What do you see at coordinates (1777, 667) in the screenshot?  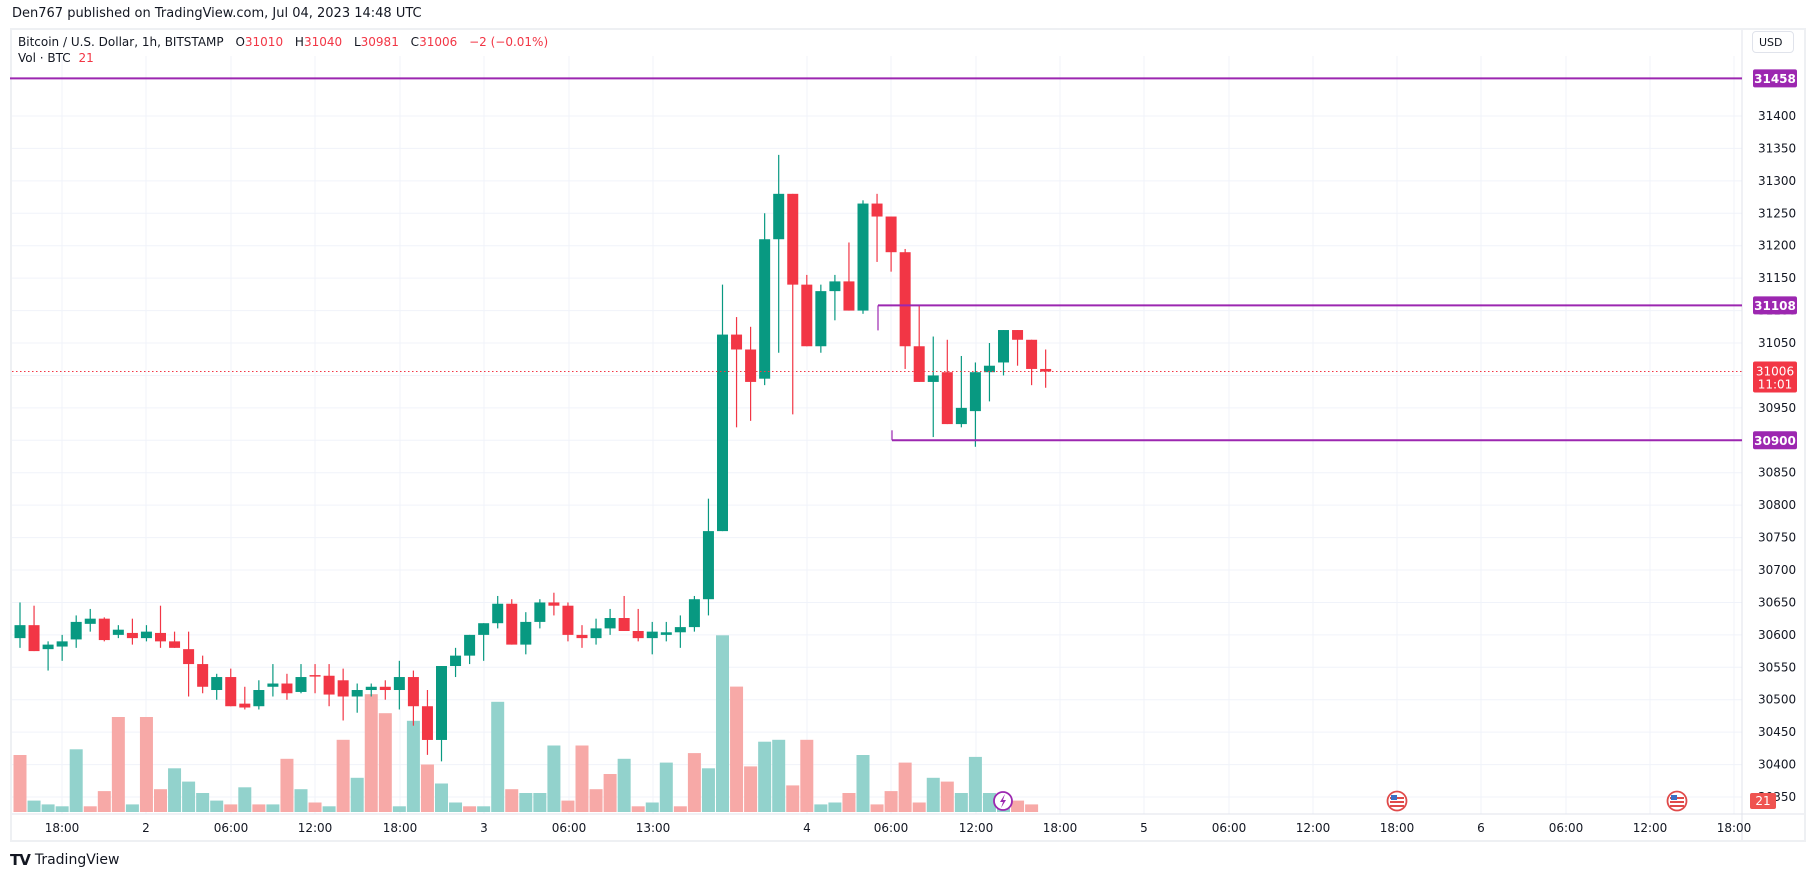 I see `price-tick-label: 30550` at bounding box center [1777, 667].